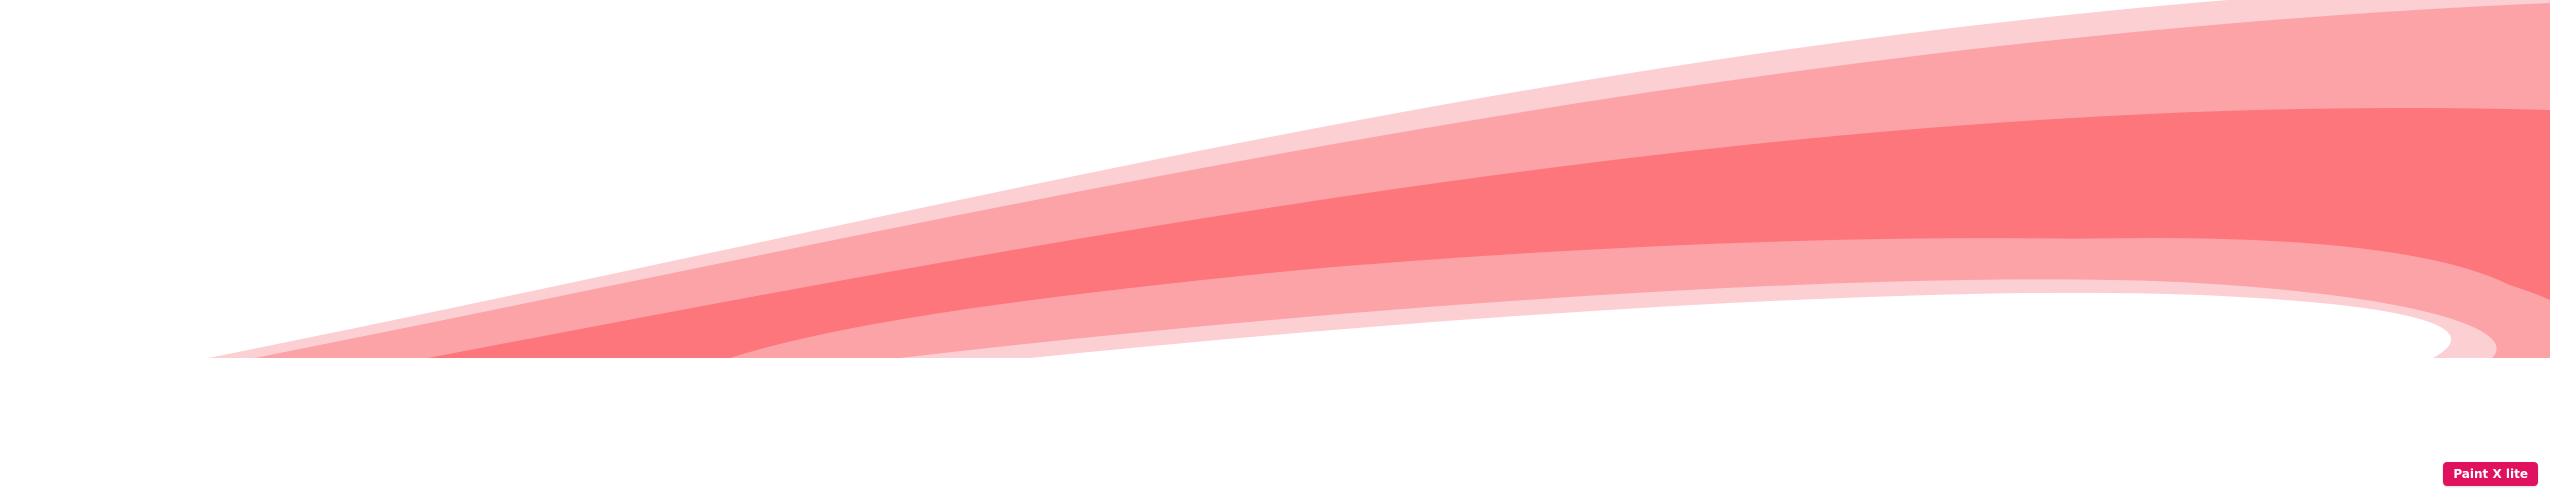 The height and width of the screenshot is (498, 2550). I want to click on wave-cutout, so click(1741, 325).